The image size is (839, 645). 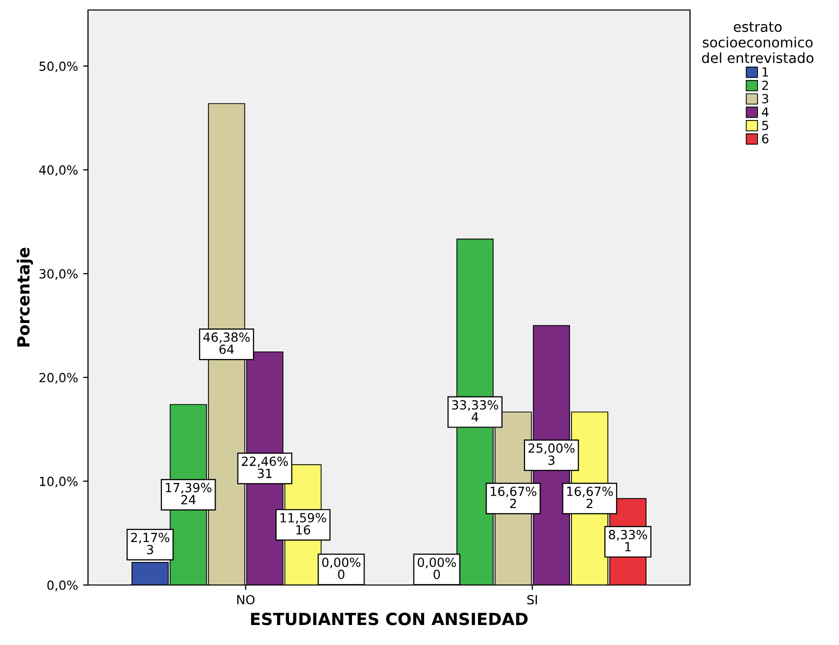 I want to click on legend-title: estrato socioeconomico del entrevistado, so click(x=758, y=43).